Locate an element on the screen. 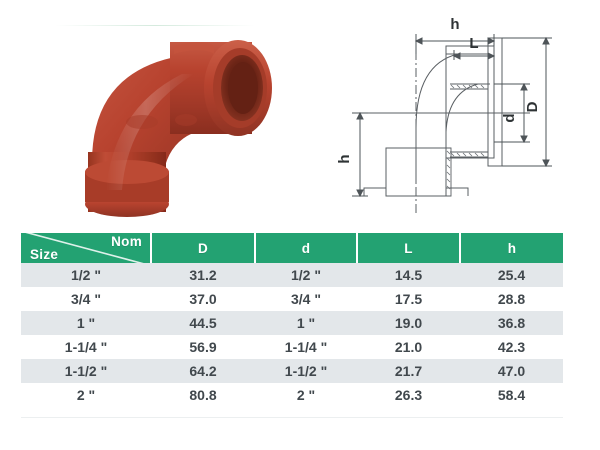 The width and height of the screenshot is (600, 450). cell-L: 19.0 is located at coordinates (408, 323).